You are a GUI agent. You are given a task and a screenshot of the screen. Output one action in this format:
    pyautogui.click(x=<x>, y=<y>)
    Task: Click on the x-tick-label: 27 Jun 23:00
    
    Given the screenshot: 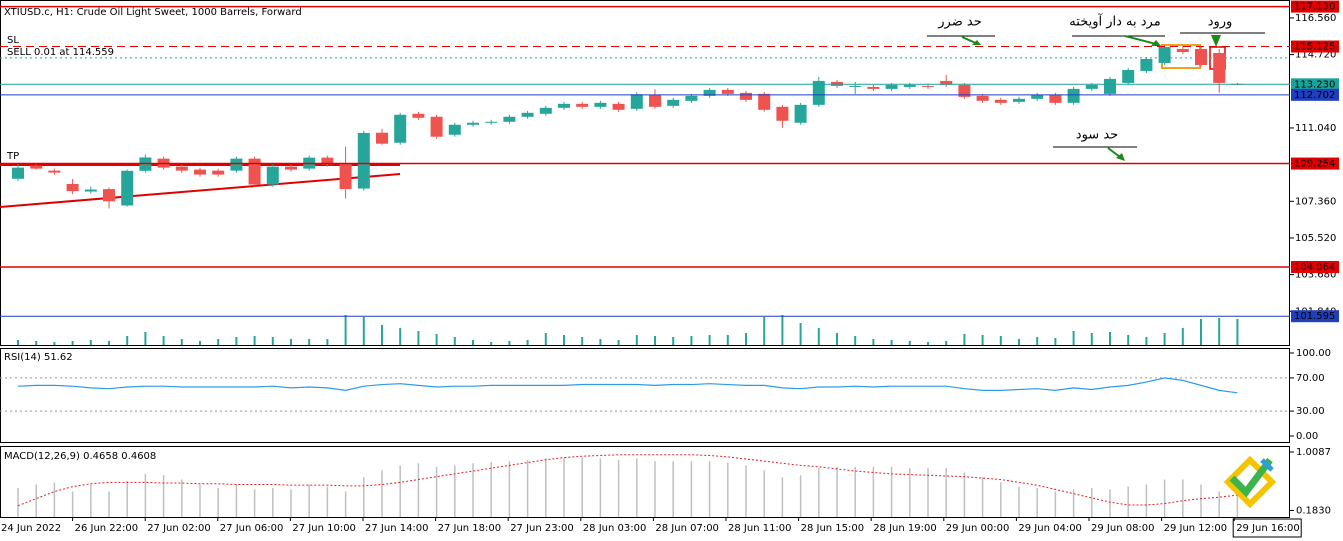 What is the action you would take?
    pyautogui.click(x=542, y=528)
    